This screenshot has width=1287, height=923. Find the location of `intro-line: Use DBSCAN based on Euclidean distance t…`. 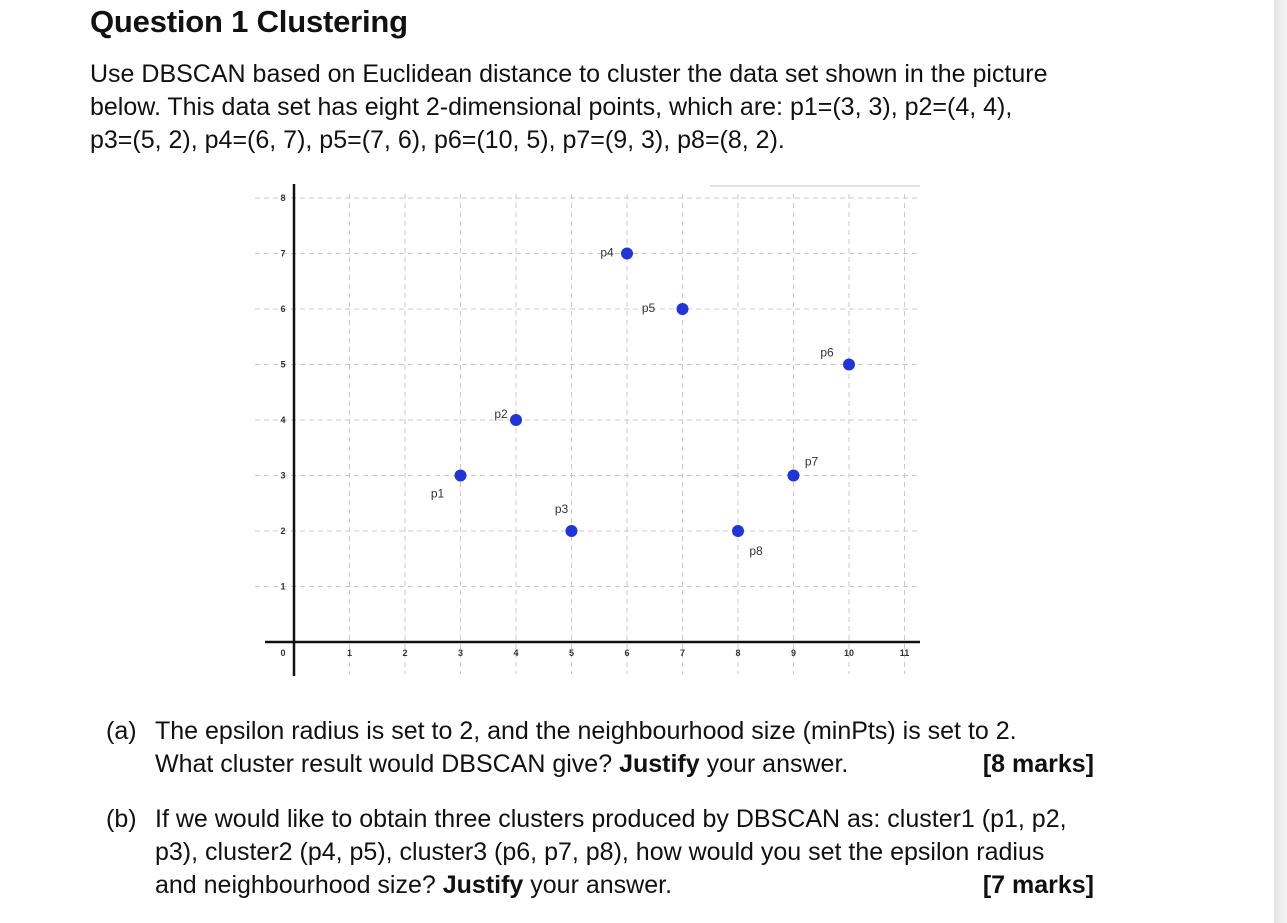

intro-line: Use DBSCAN based on Euclidean distance t… is located at coordinates (569, 74).